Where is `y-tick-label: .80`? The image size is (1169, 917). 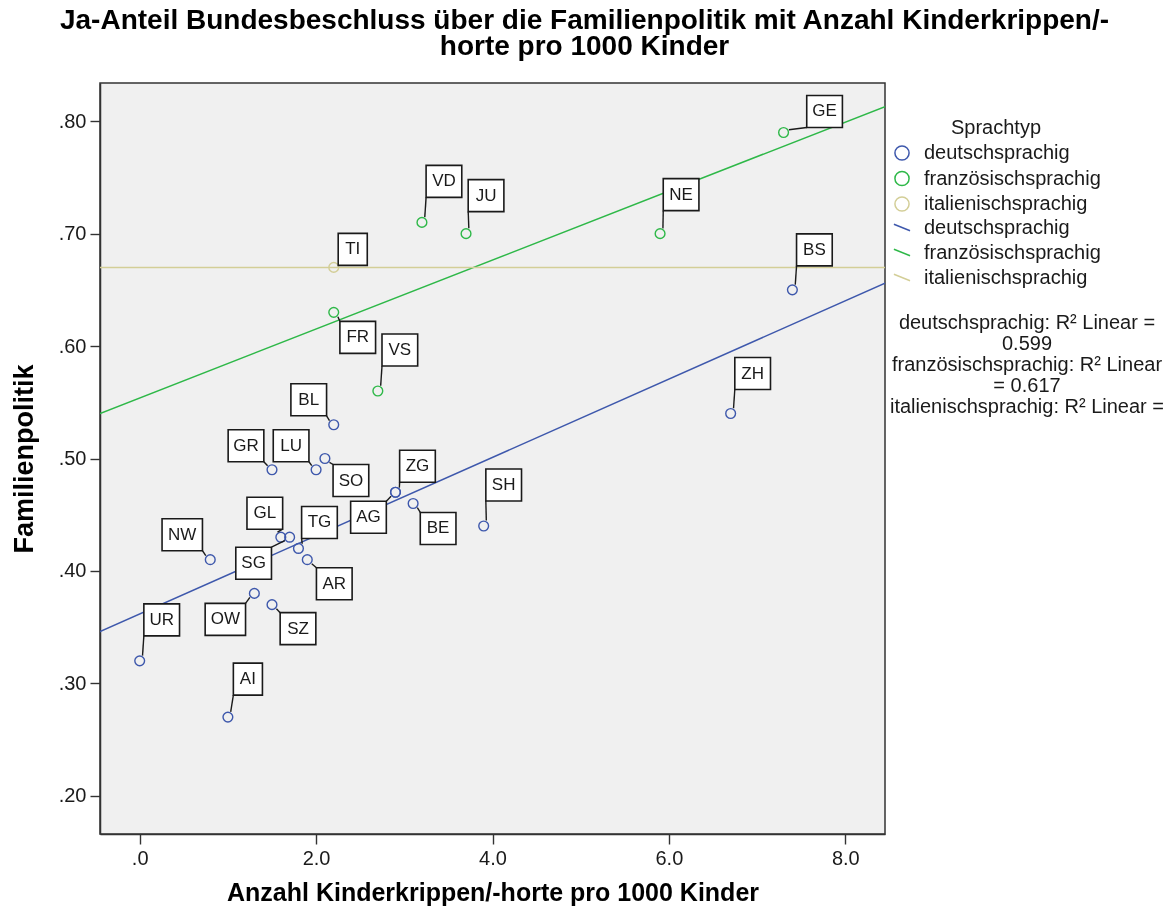 y-tick-label: .80 is located at coordinates (72, 120).